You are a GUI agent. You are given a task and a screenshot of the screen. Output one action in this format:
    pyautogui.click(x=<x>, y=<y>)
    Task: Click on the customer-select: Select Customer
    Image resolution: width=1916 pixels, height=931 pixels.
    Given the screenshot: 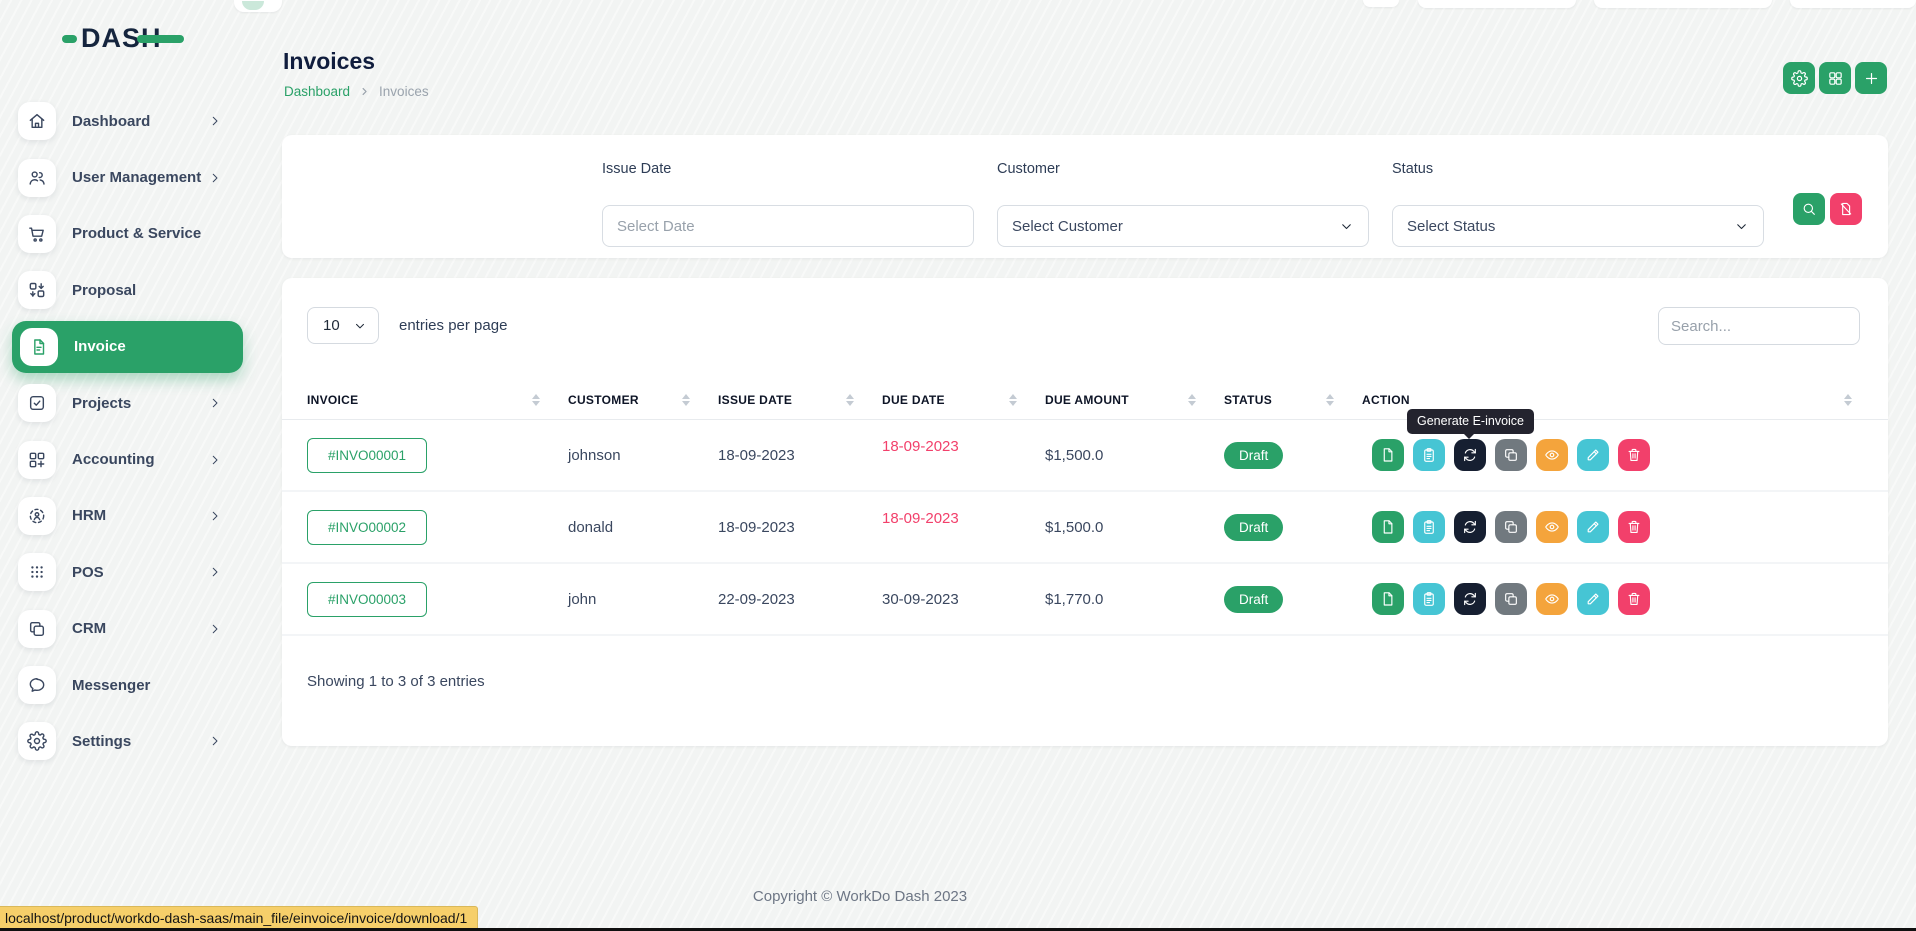 What is the action you would take?
    pyautogui.click(x=1183, y=226)
    